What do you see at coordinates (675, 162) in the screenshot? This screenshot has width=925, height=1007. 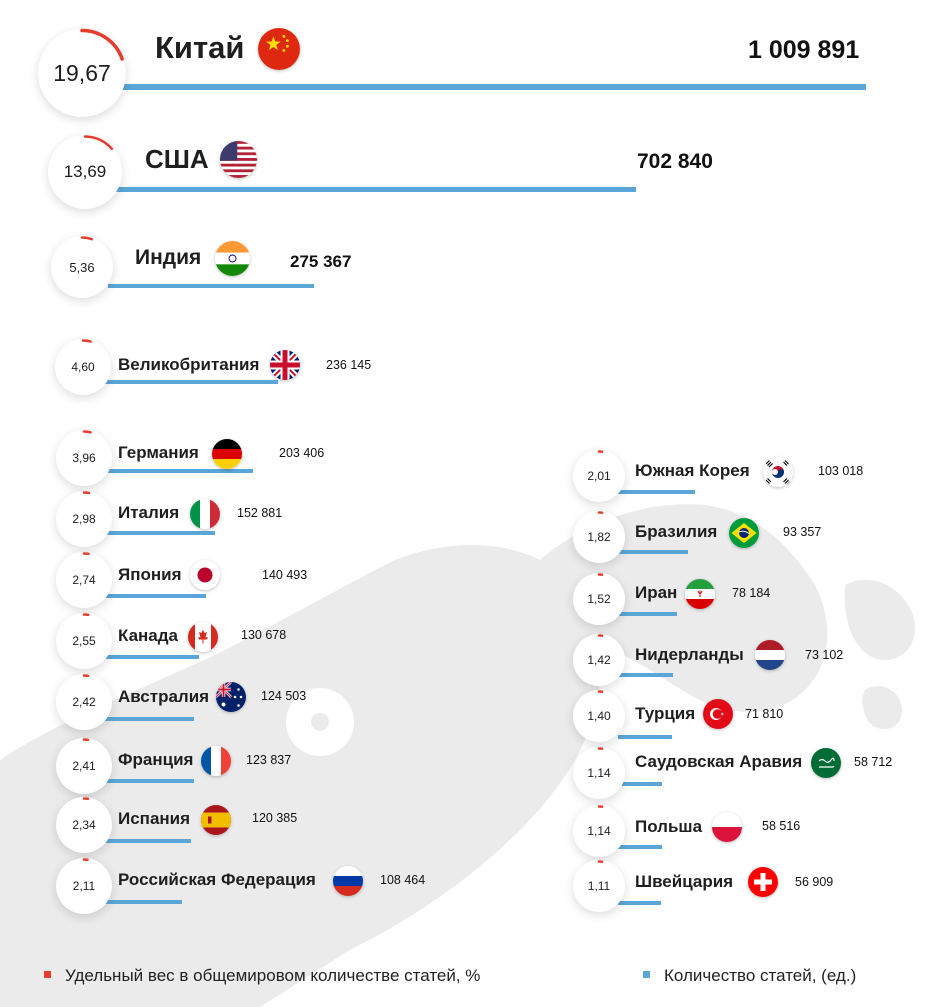 I see `articles-value: 702 840` at bounding box center [675, 162].